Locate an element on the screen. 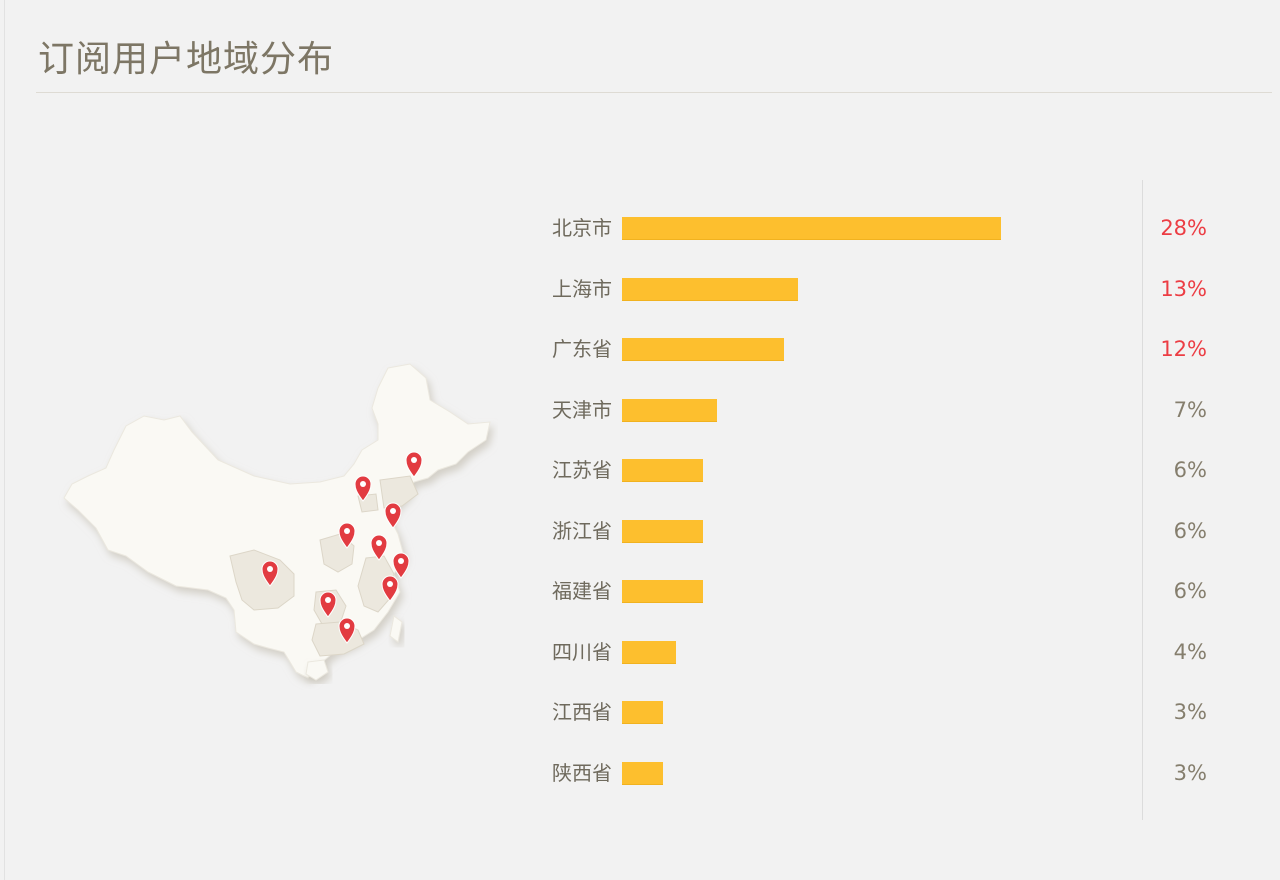  map-island-hainan is located at coordinates (317, 670).